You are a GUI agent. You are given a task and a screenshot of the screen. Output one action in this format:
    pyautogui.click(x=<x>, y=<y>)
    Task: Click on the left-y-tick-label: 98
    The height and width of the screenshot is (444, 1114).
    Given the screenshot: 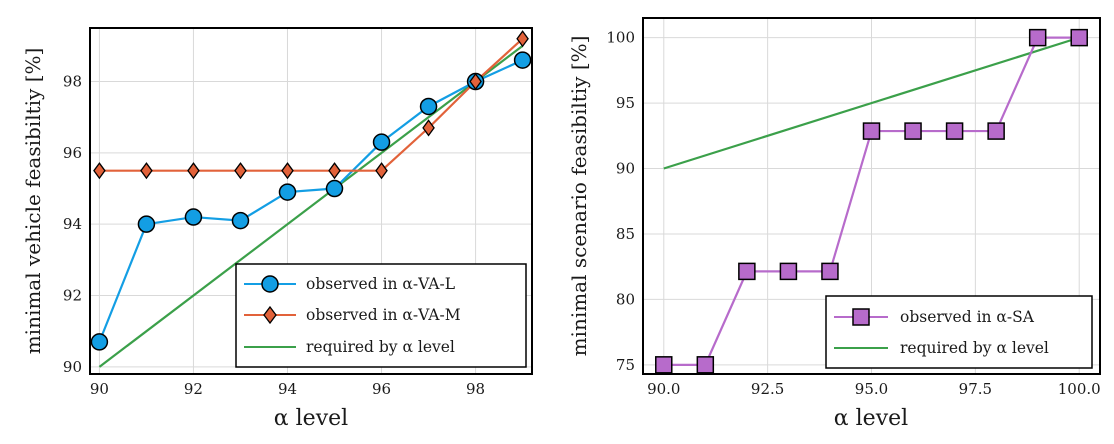 What is the action you would take?
    pyautogui.click(x=72, y=82)
    